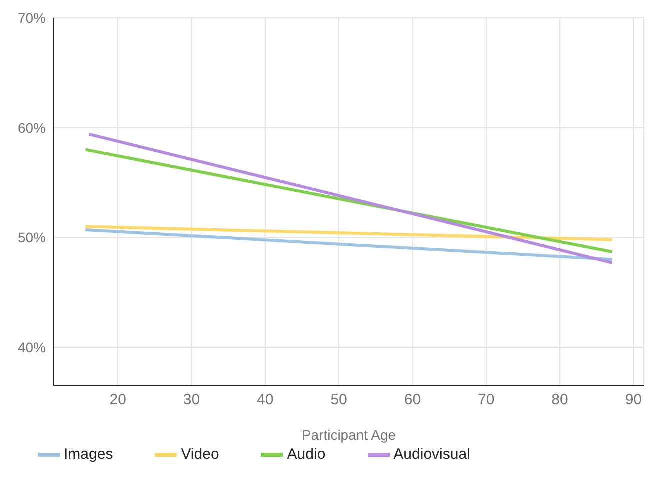 This screenshot has width=663, height=477. What do you see at coordinates (89, 454) in the screenshot?
I see `legend-label: Images` at bounding box center [89, 454].